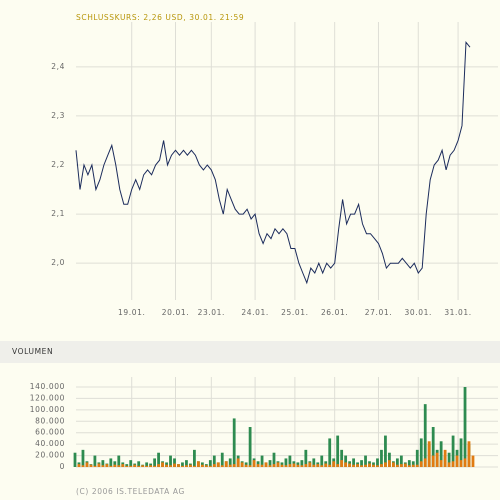  I want to click on y-tick-label: 60.000, so click(50, 432).